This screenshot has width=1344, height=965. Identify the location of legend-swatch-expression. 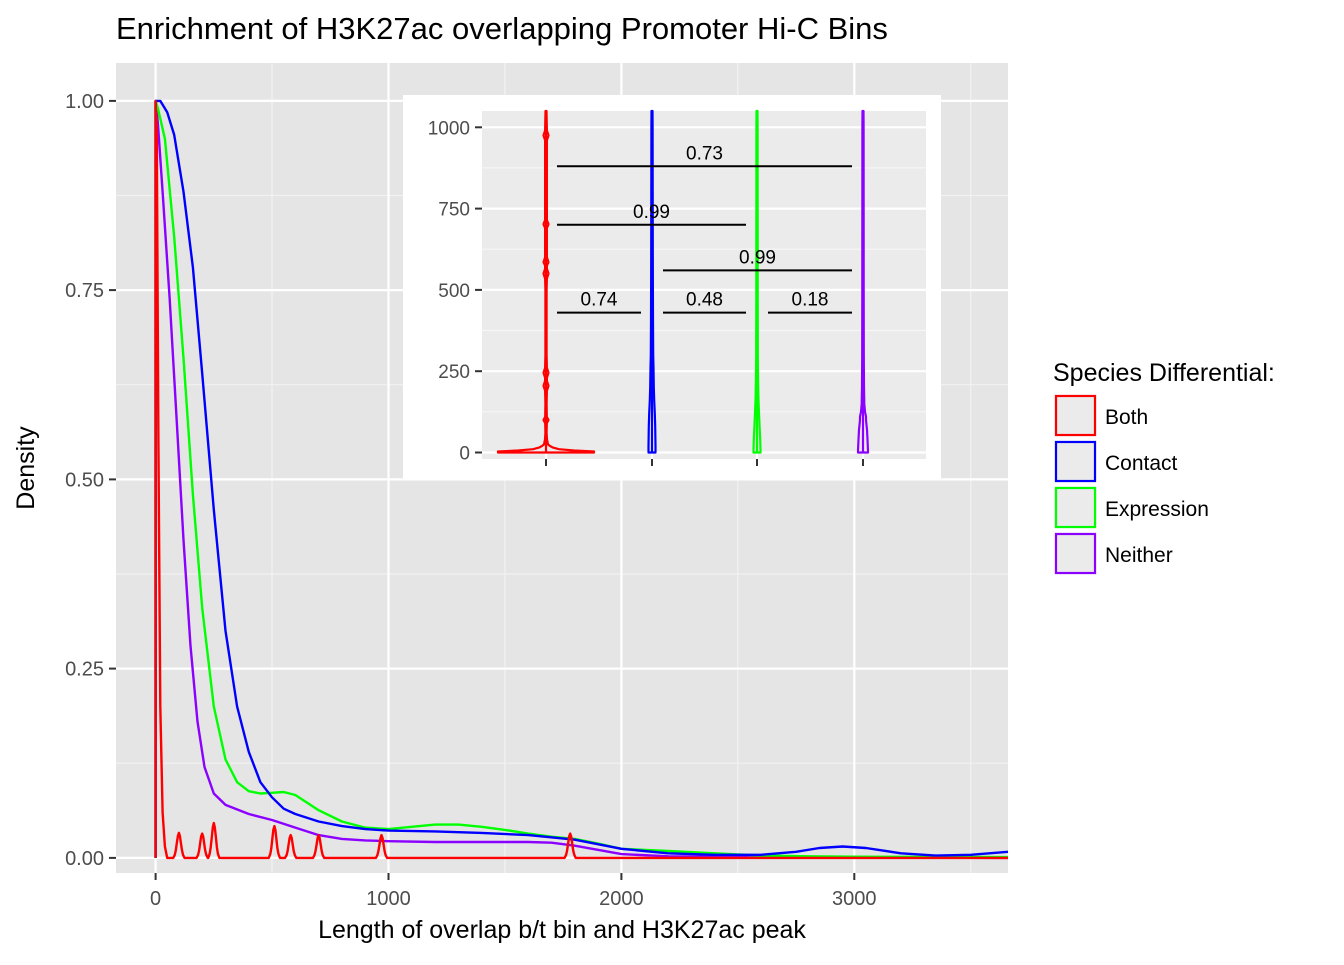
(1075, 507).